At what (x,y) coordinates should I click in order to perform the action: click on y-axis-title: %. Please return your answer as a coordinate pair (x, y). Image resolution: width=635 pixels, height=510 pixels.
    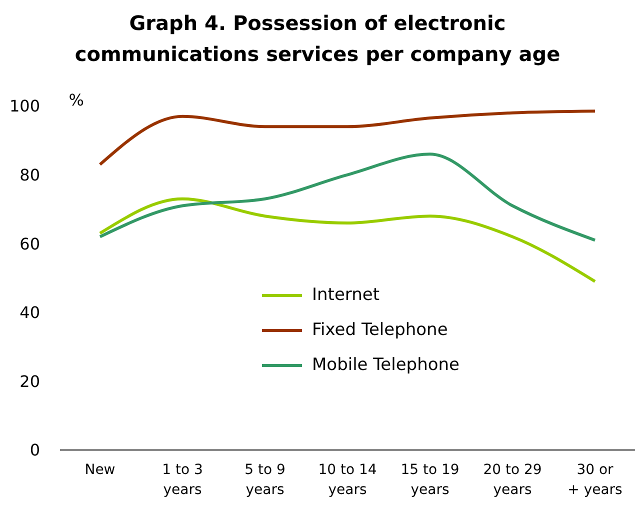
    Looking at the image, I should click on (76, 100).